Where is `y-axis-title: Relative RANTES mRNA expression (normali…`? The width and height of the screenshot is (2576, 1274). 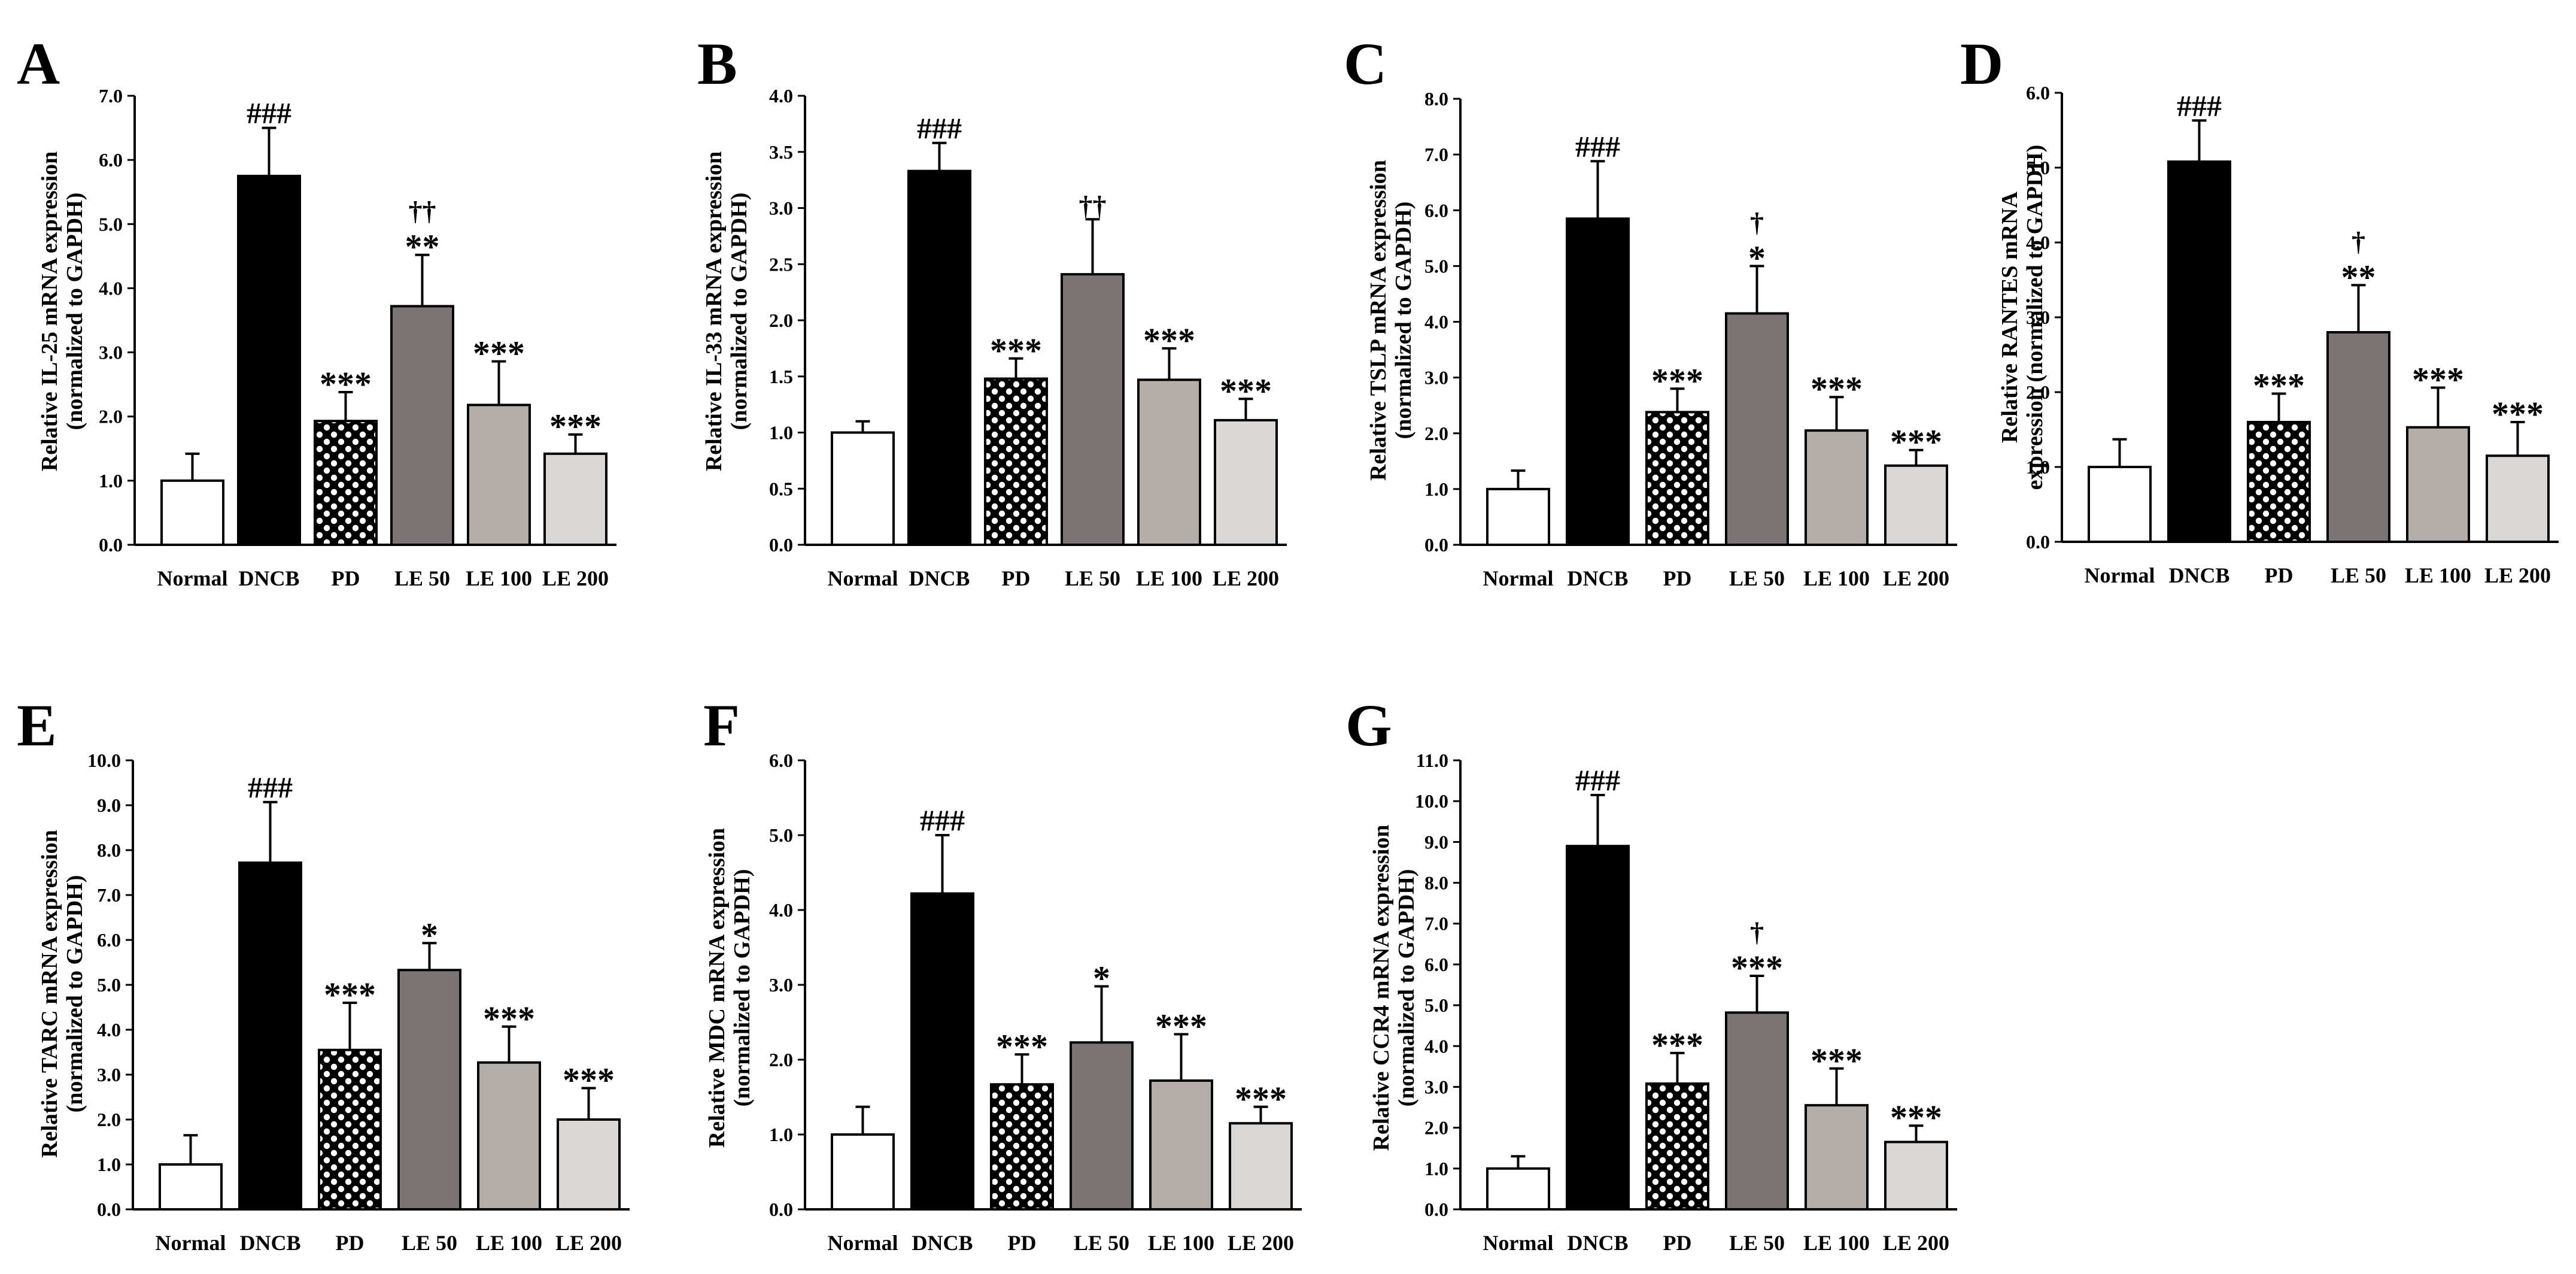 y-axis-title: Relative RANTES mRNA expression (normali… is located at coordinates (2022, 317).